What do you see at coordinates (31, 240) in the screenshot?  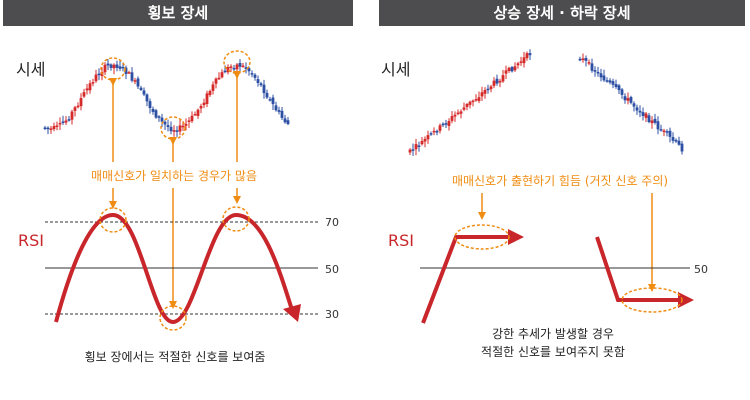 I see `left-rsi-label: RSI` at bounding box center [31, 240].